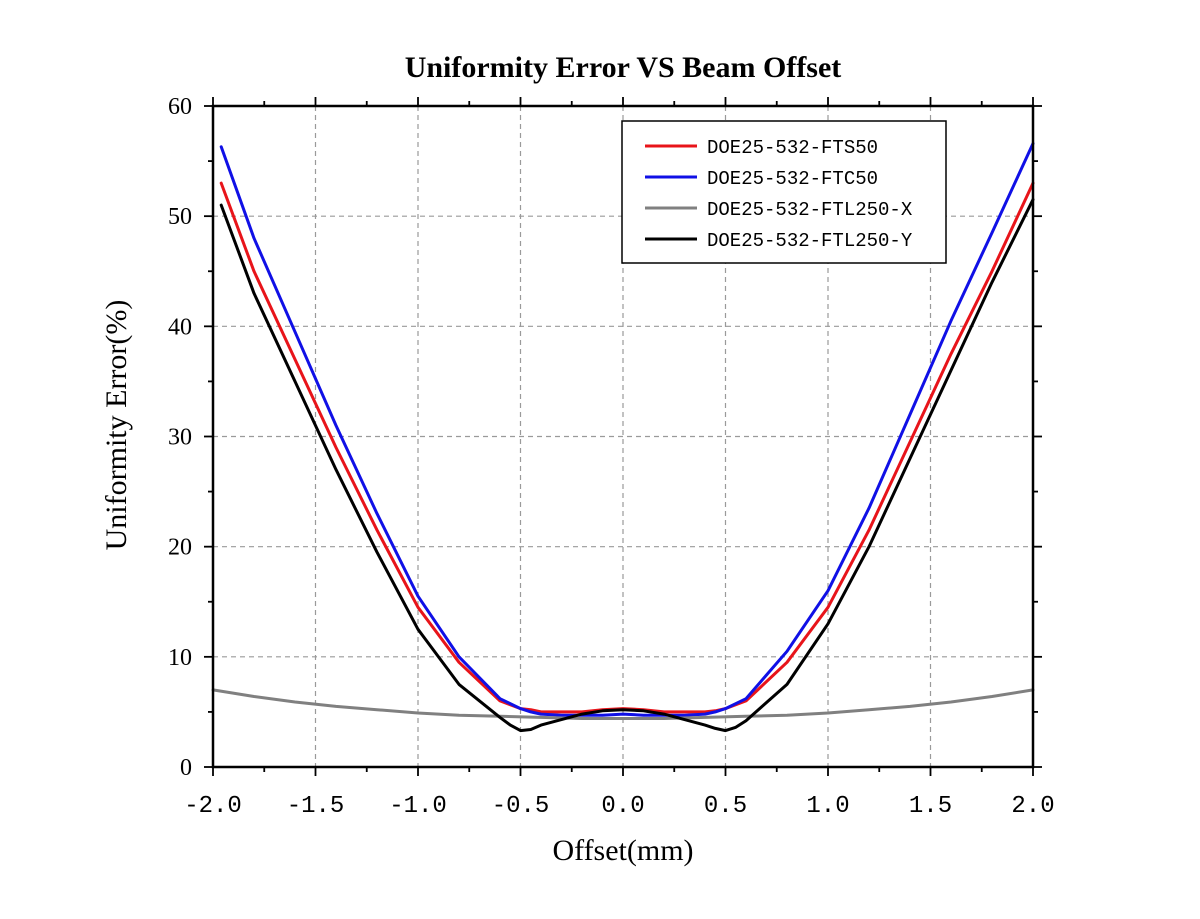 Image resolution: width=1200 pixels, height=919 pixels. Describe the element at coordinates (810, 210) in the screenshot. I see `legend-label-2: DOE25-532-FTL250-X` at that location.